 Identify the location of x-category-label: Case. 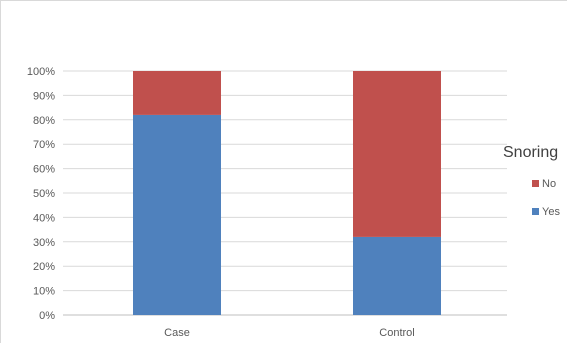
(177, 333).